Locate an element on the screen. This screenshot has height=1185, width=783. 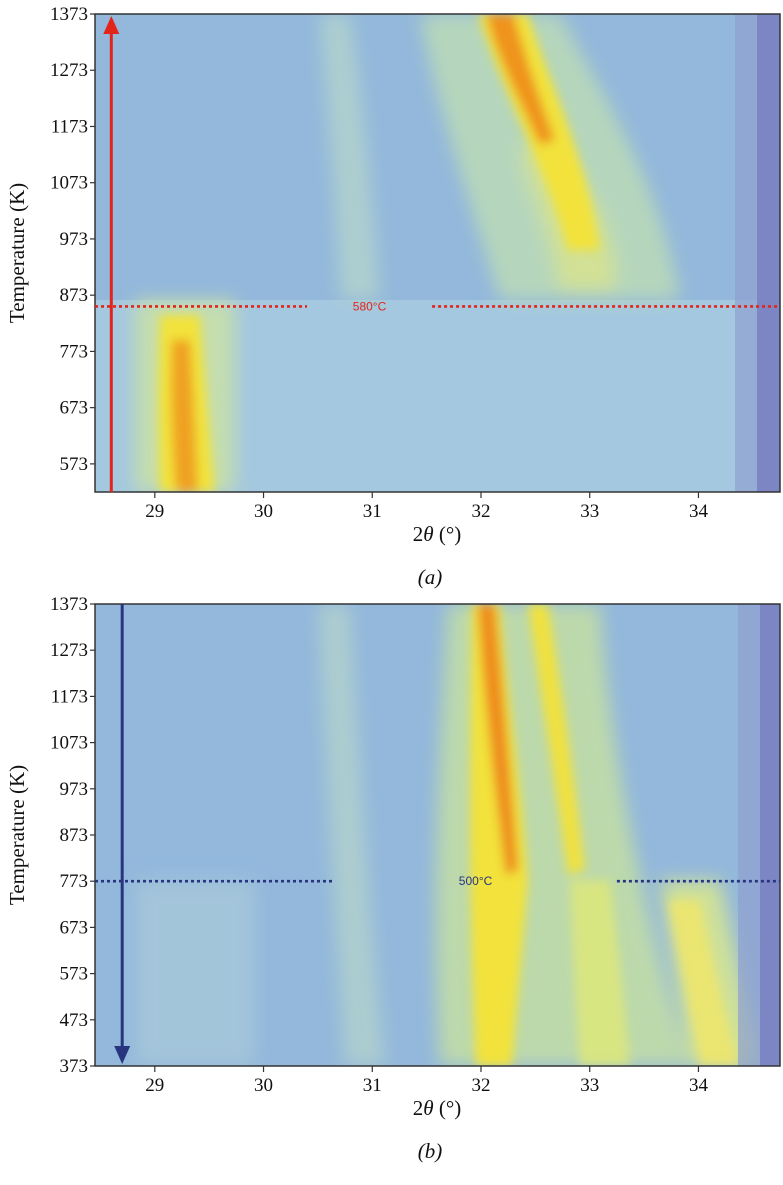
panel-a-left-faint-band is located at coordinates (350, 157).